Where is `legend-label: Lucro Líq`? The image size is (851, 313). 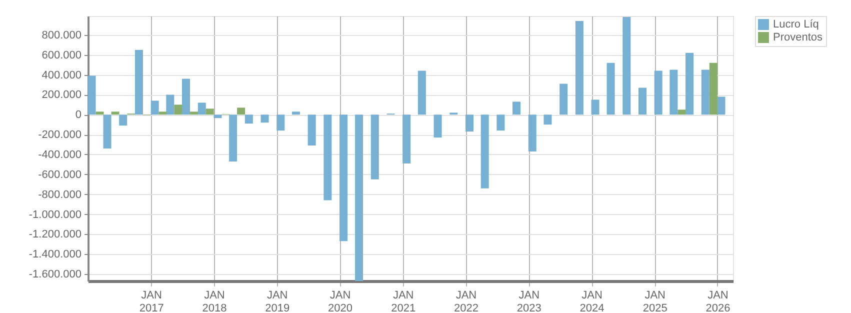 legend-label: Lucro Líq is located at coordinates (796, 24).